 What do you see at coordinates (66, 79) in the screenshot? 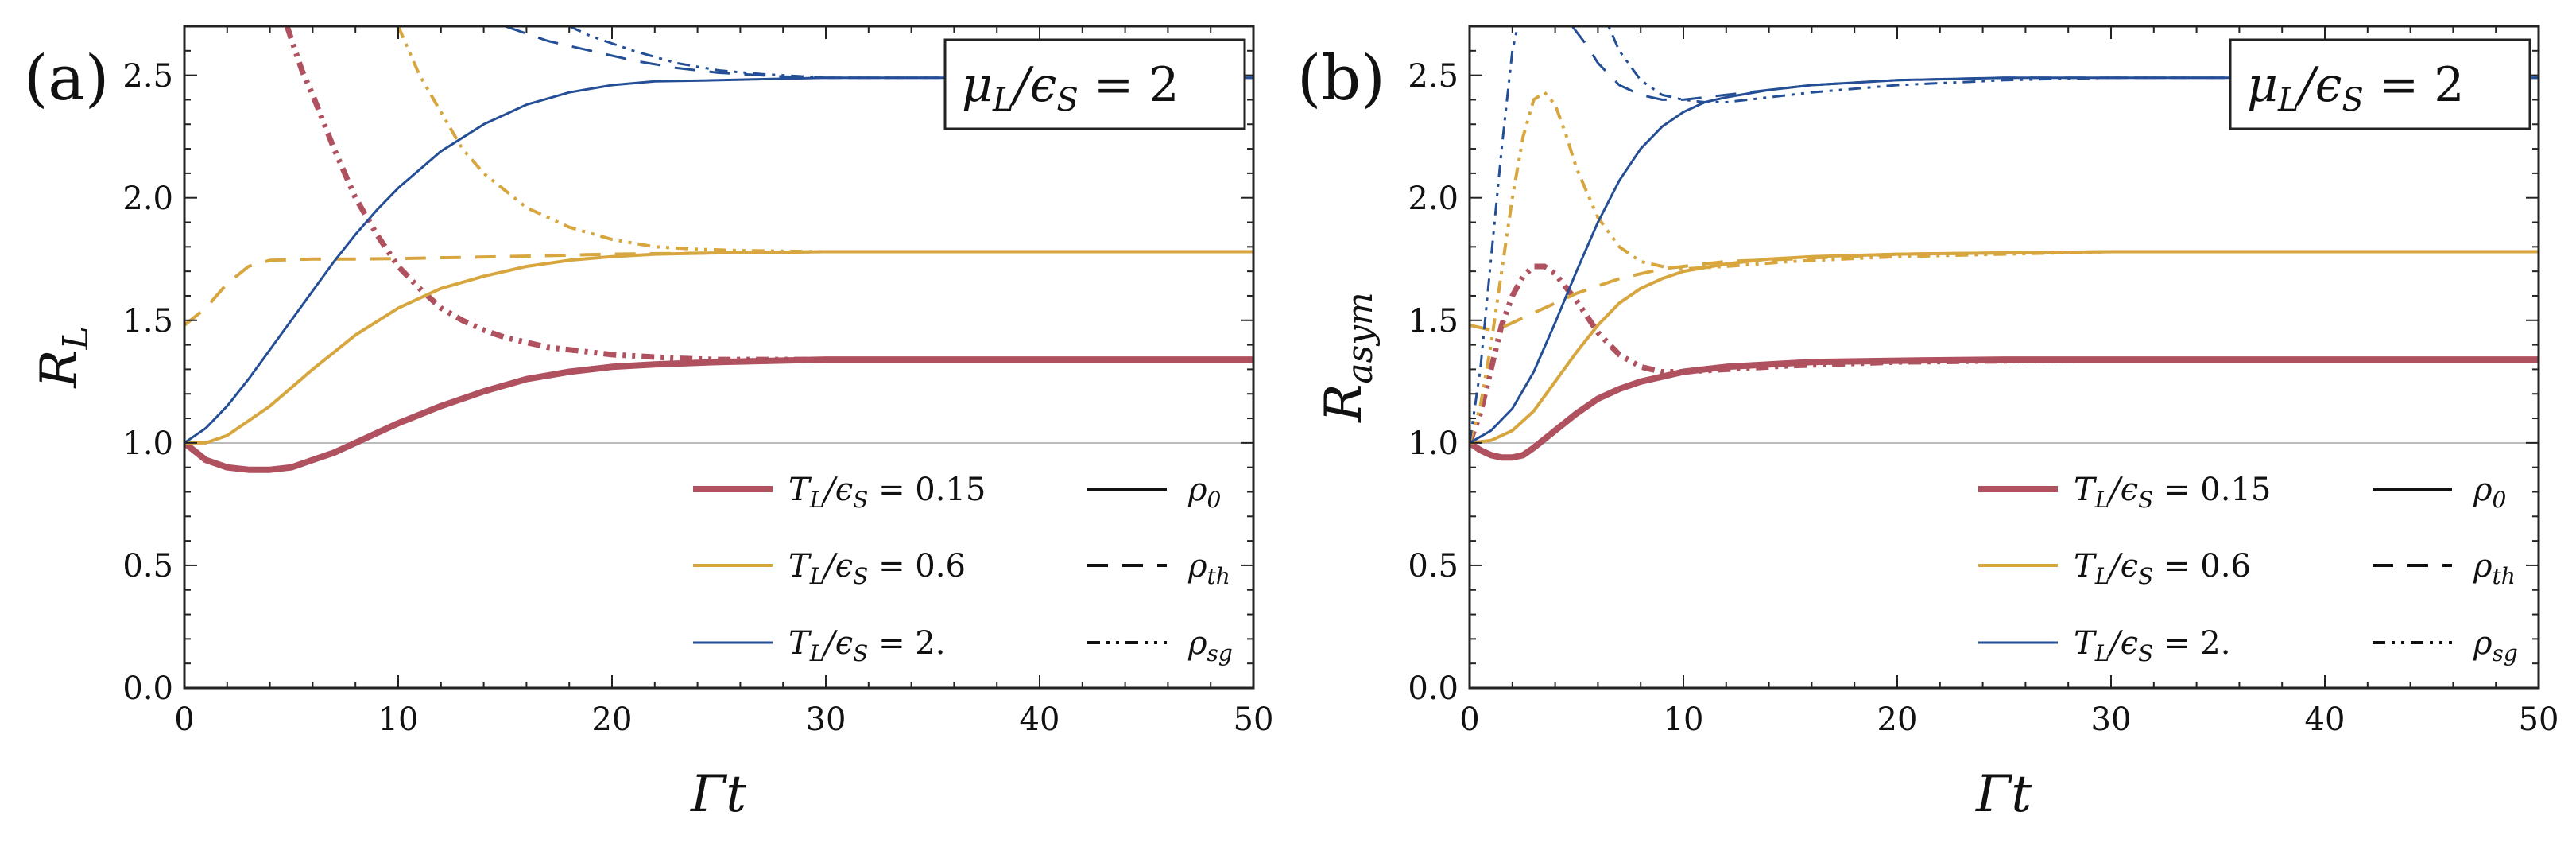
I see `panel-label: (a)` at bounding box center [66, 79].